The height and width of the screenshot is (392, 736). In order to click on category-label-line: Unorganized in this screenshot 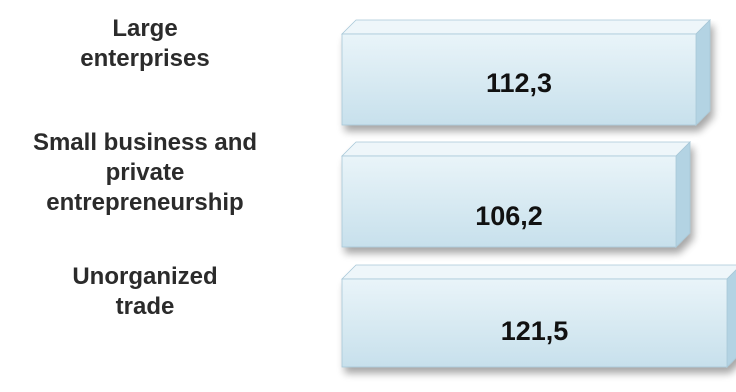, I will do `click(145, 276)`.